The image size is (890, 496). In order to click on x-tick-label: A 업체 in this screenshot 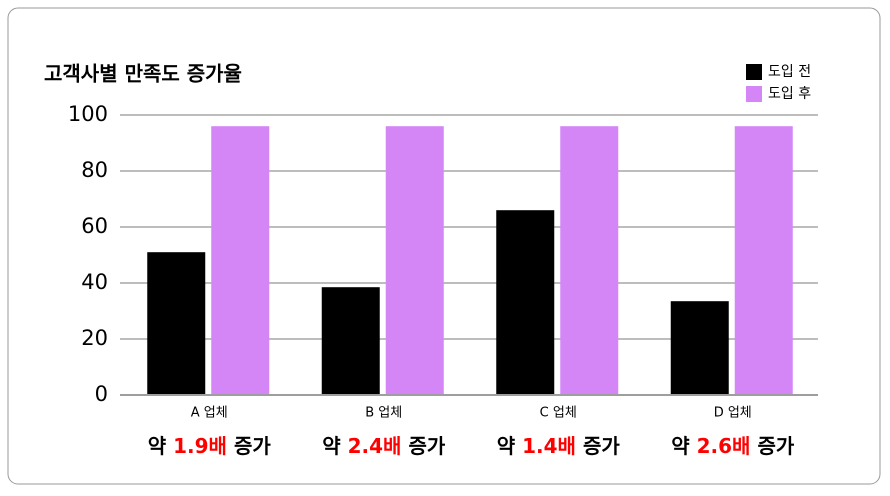, I will do `click(209, 413)`.